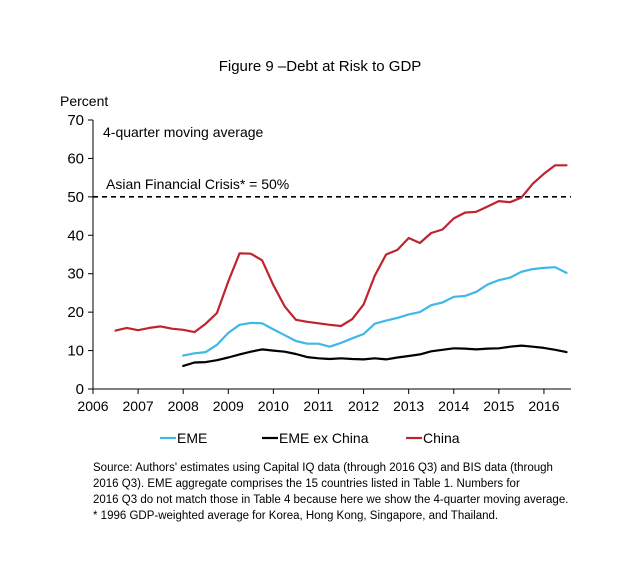 The height and width of the screenshot is (573, 640). I want to click on x-tick-label: 2015, so click(498, 406).